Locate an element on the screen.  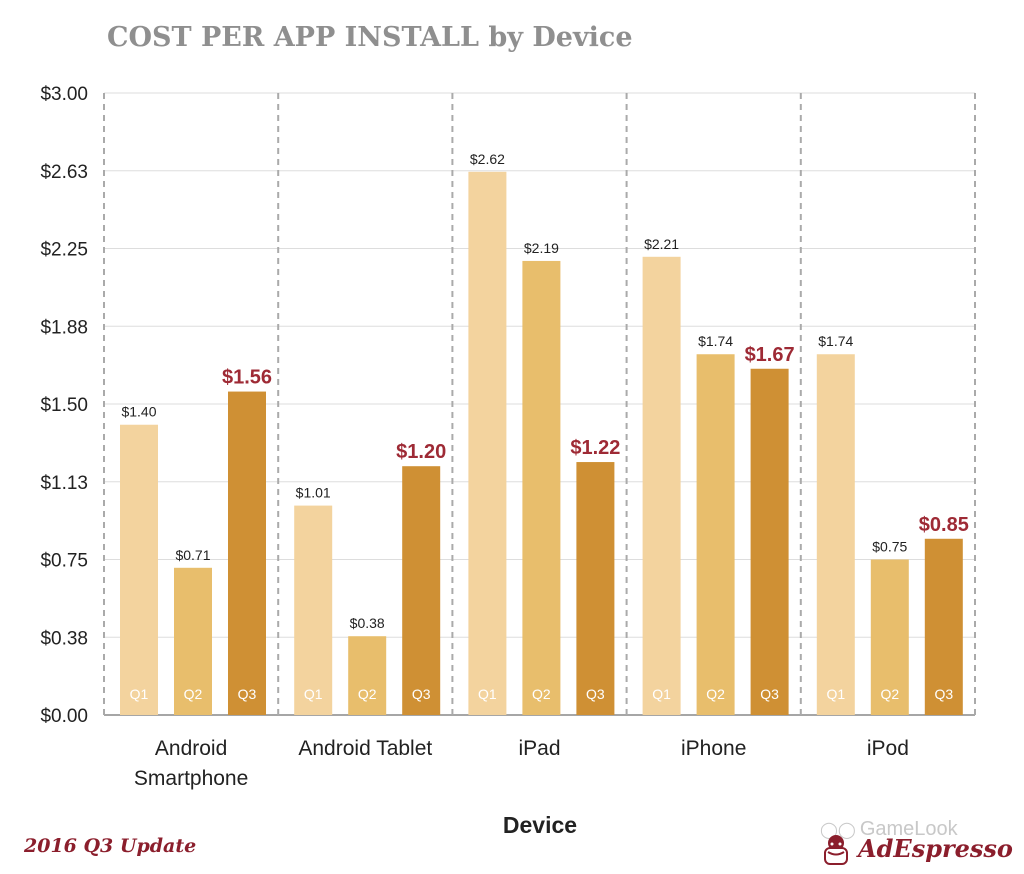
bar-value-label: $2.62 is located at coordinates (487, 159).